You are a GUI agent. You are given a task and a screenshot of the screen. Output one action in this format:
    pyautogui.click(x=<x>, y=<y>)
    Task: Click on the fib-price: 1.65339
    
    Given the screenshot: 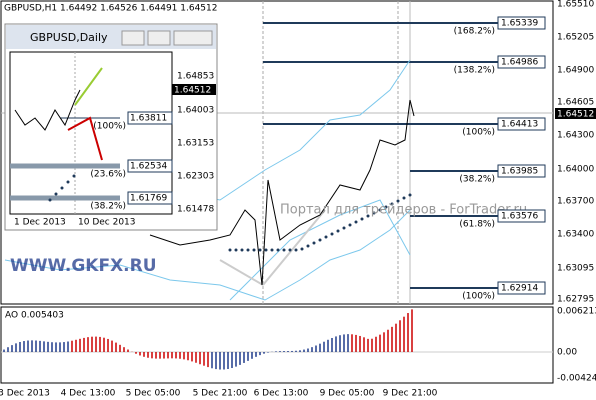 What is the action you would take?
    pyautogui.click(x=519, y=24)
    